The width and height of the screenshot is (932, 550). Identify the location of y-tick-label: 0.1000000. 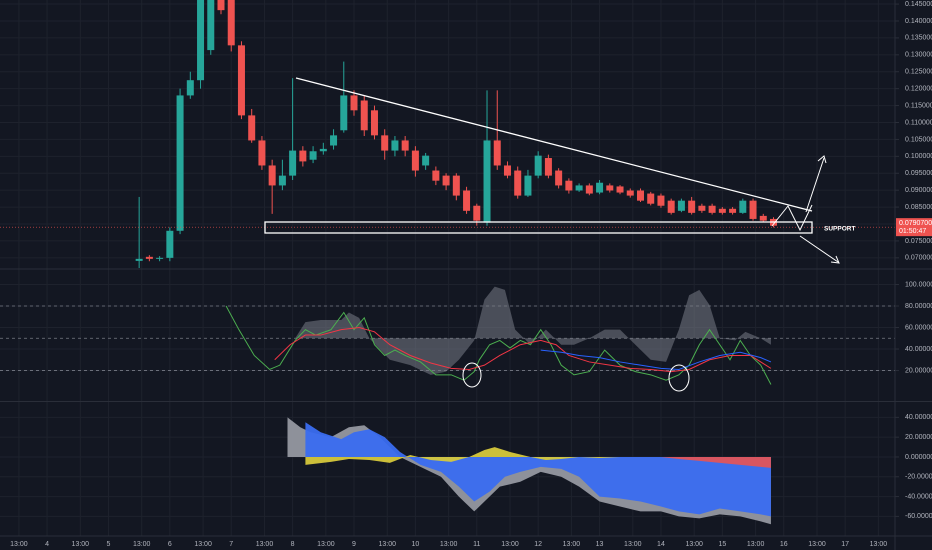
(918, 156).